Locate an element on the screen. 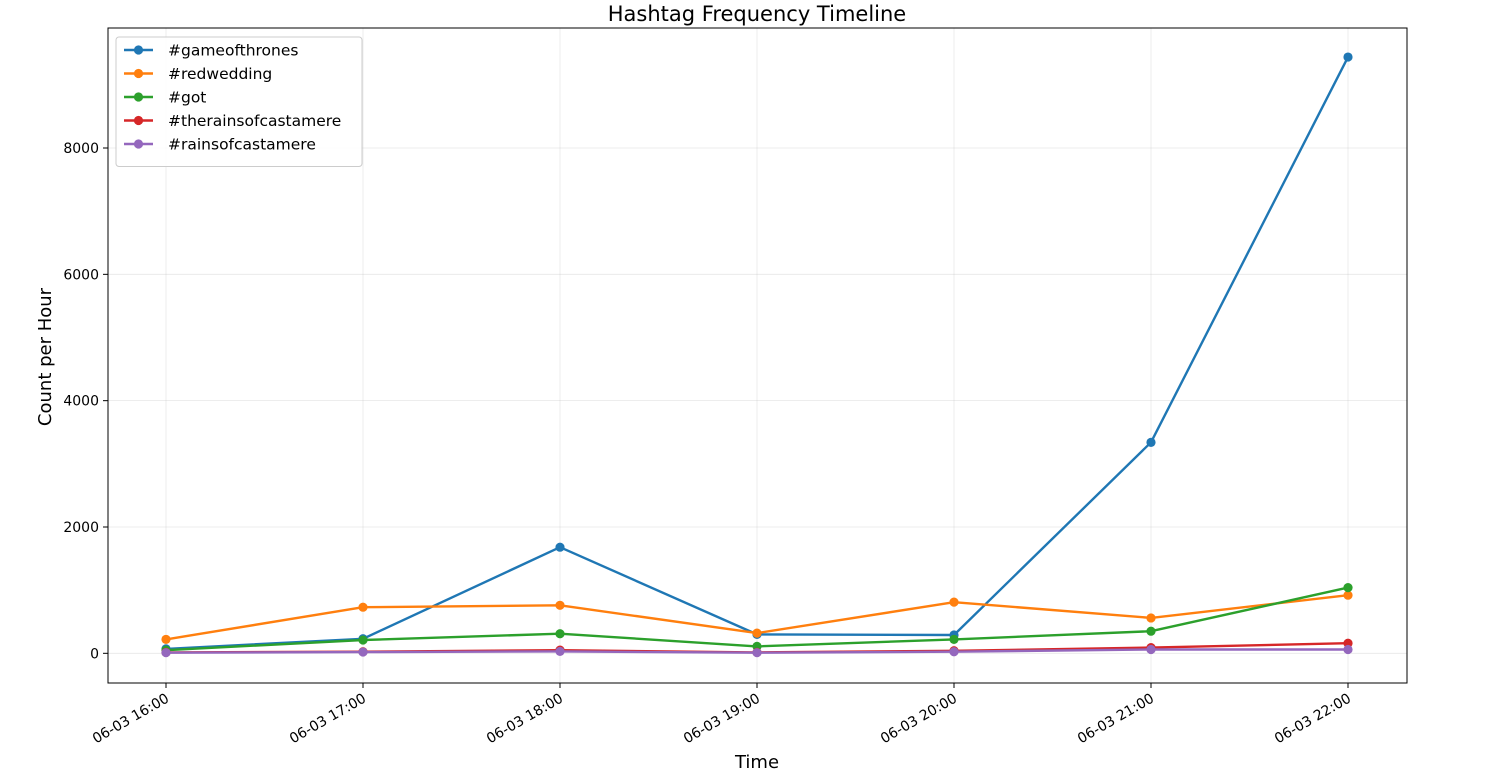 Image resolution: width=1498 pixels, height=782 pixels. y-tick-label: 8000 is located at coordinates (81, 149).